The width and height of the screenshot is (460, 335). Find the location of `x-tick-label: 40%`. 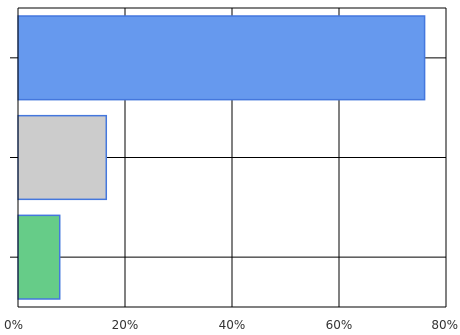

x-tick-label: 40% is located at coordinates (232, 325).